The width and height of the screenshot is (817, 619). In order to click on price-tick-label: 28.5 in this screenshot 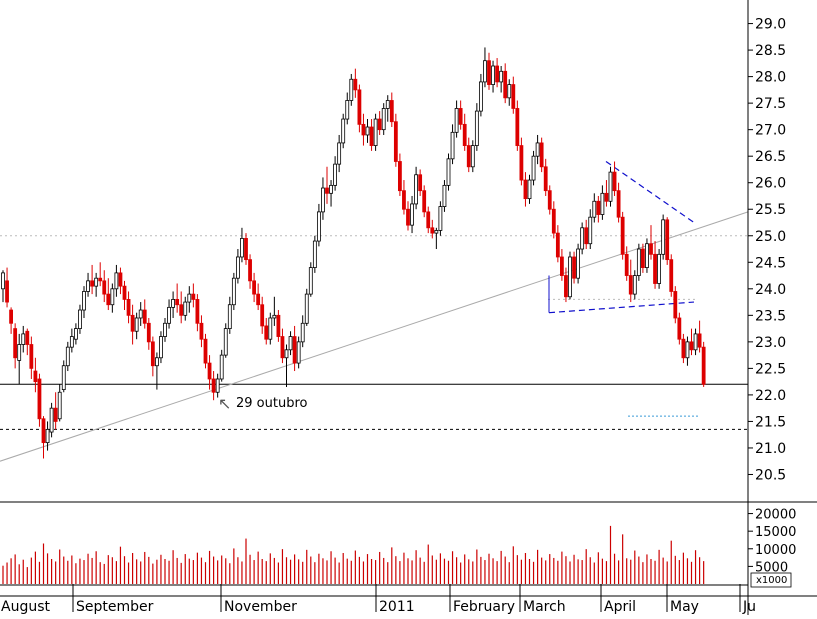, I will do `click(770, 51)`.